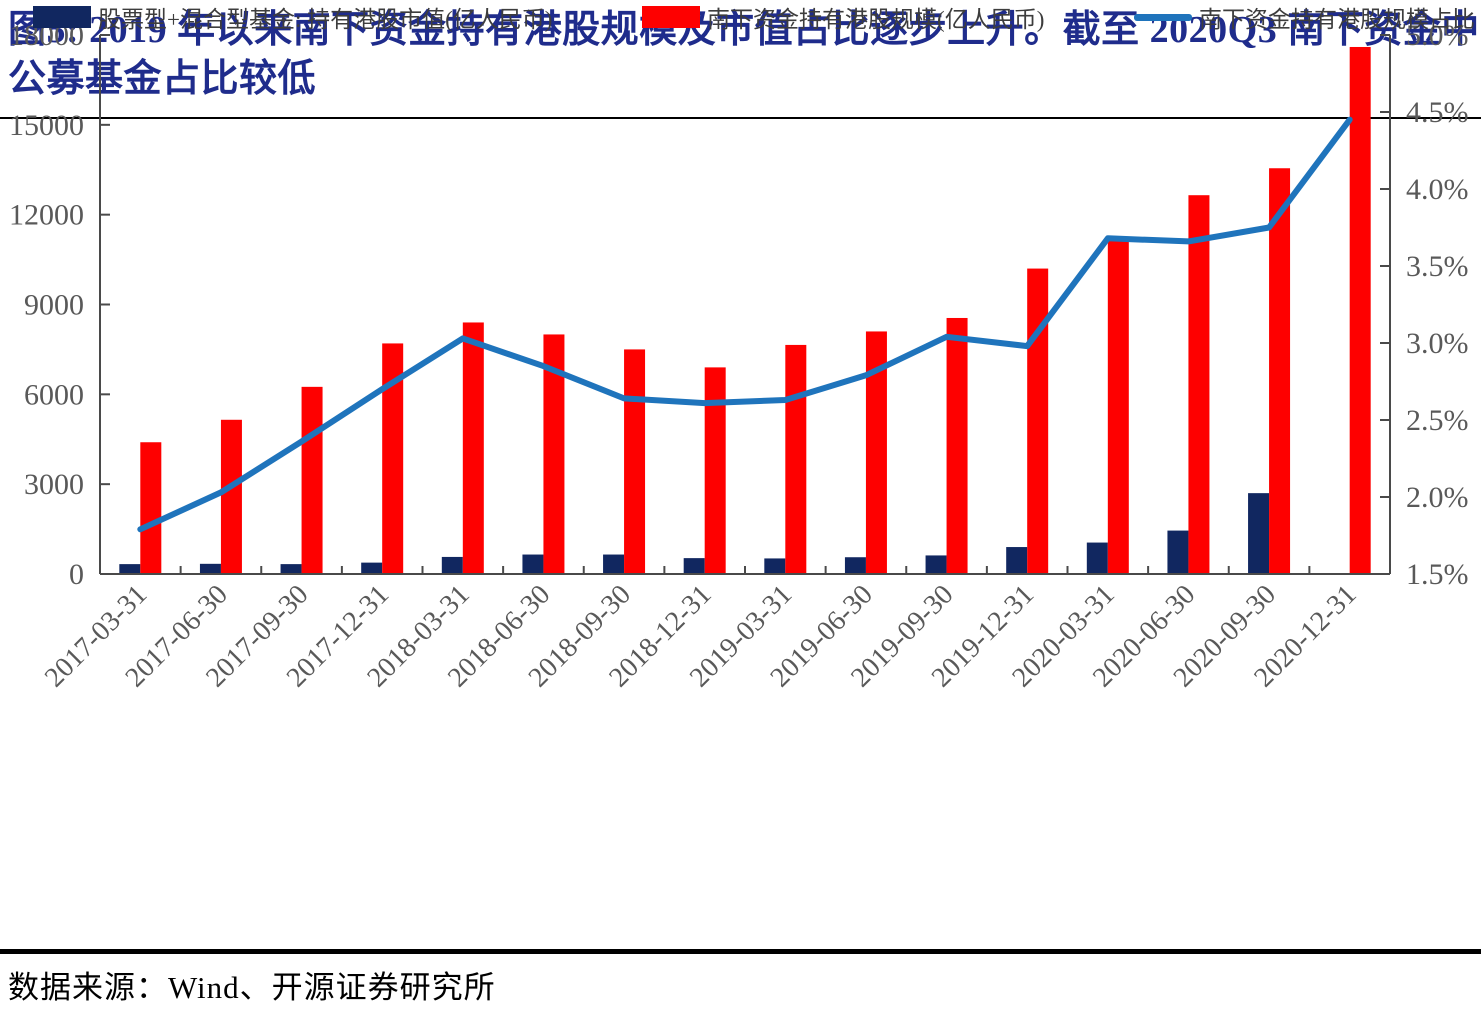 The image size is (1481, 1017). Describe the element at coordinates (740, 951) in the screenshot. I see `bottom-divider` at that location.